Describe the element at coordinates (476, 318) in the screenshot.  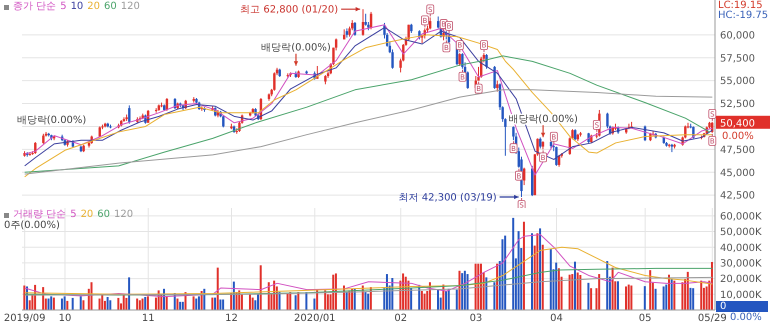
I see `x-tick-label: 03` at that location.